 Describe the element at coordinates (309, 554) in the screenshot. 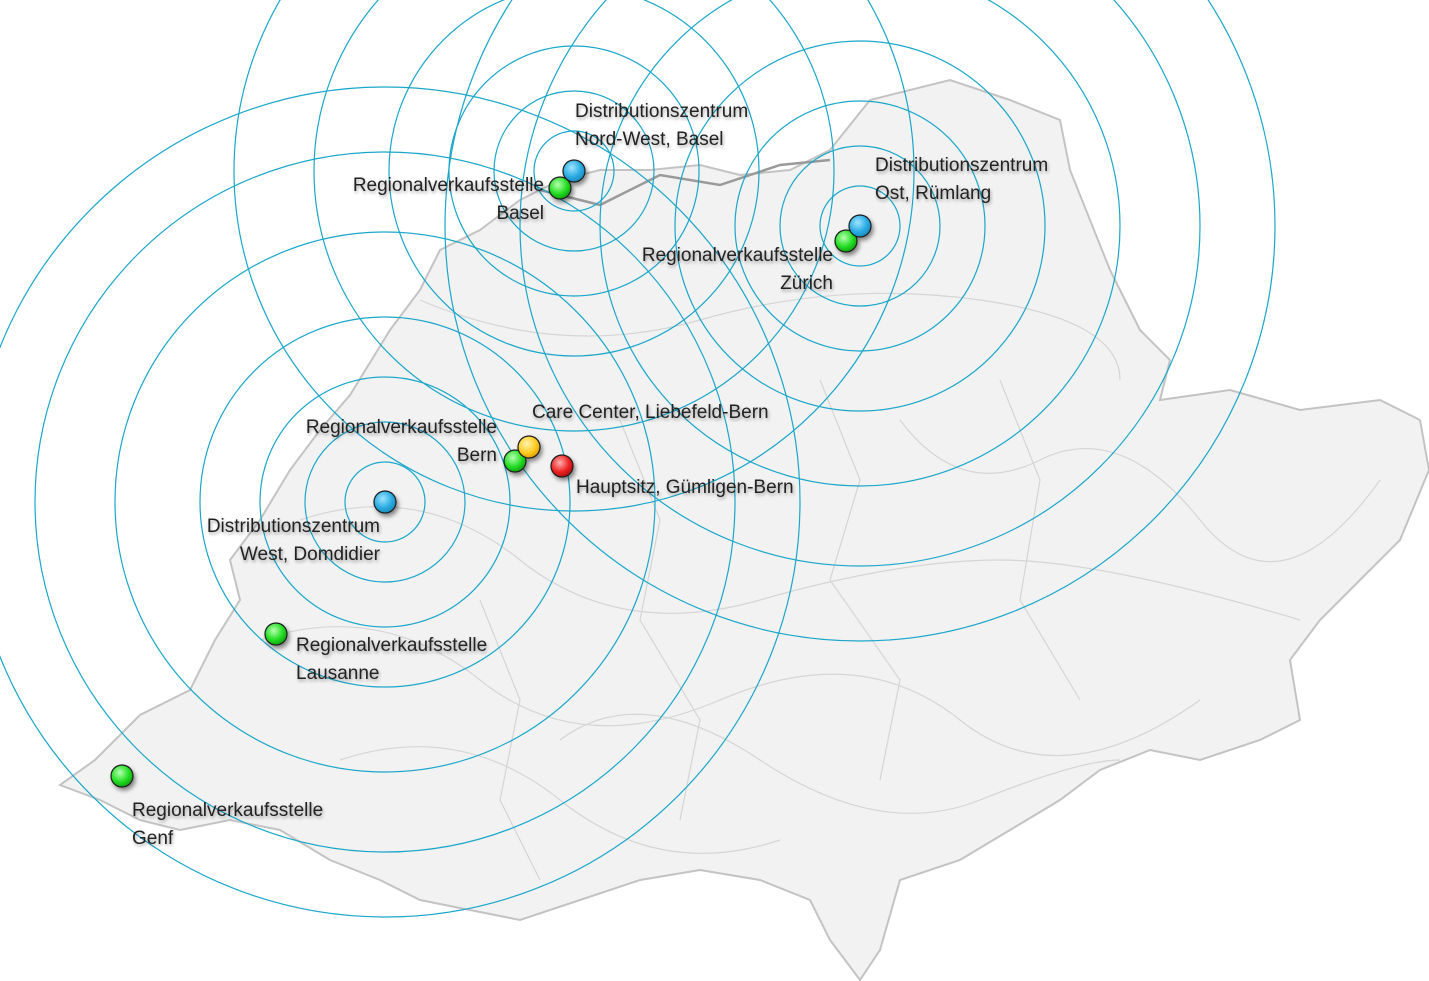

I see `label-line-2: West, Domdidier` at that location.